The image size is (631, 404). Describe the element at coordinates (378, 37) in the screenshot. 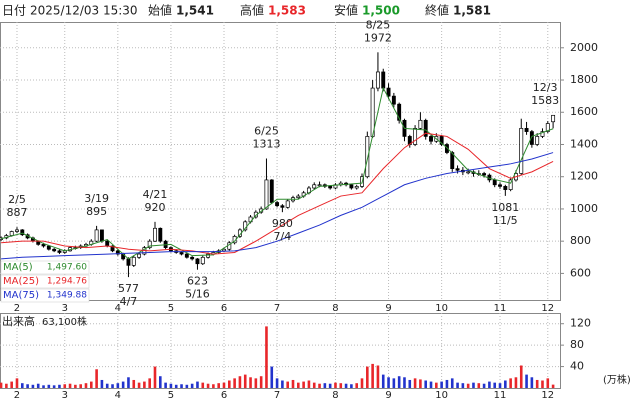

I see `annotation-price: 1972` at that location.